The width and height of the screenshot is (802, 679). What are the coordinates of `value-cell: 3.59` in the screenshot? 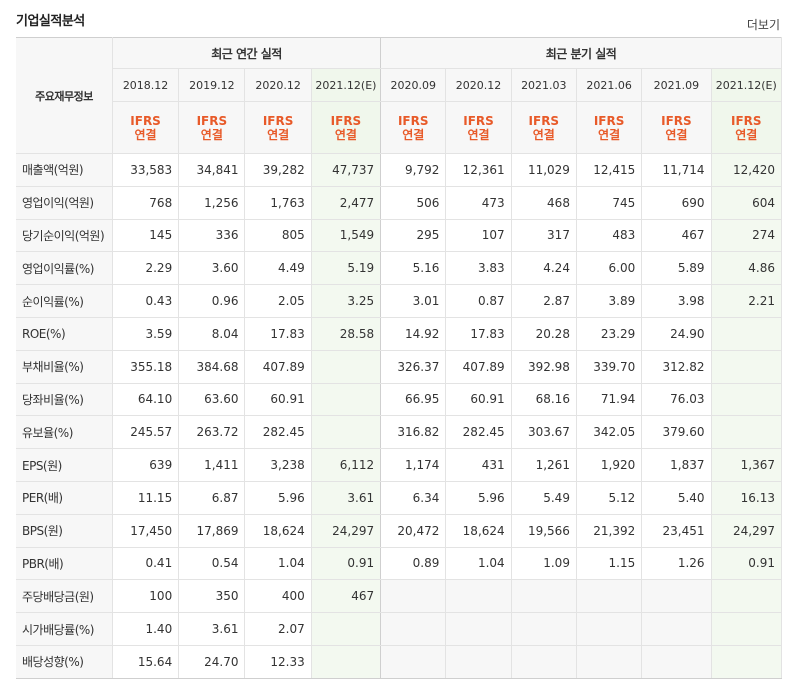 It's located at (146, 334).